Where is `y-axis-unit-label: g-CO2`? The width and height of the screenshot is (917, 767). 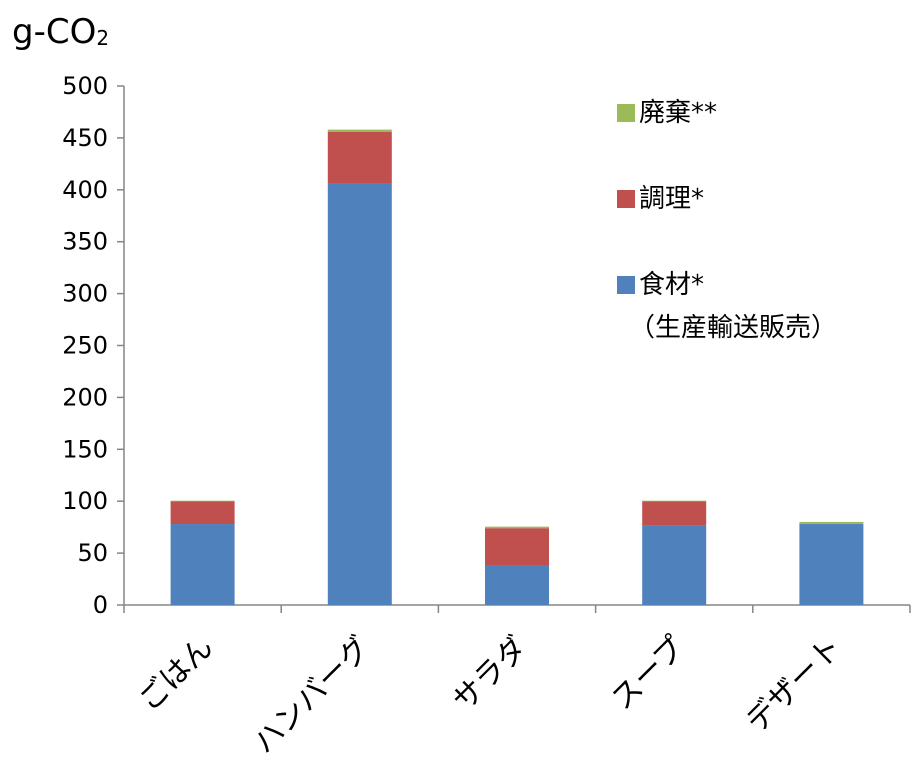 y-axis-unit-label: g-CO2 is located at coordinates (60, 32).